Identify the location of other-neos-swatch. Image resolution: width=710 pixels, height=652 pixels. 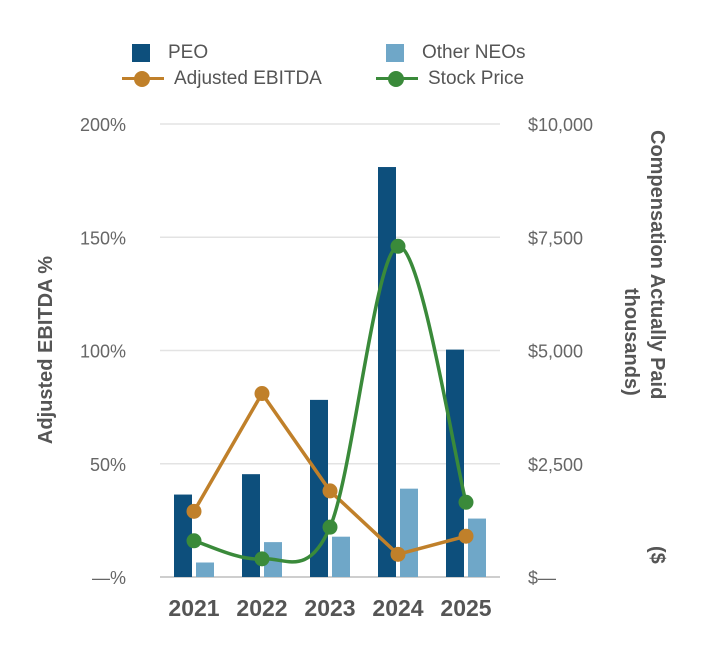
(395, 53).